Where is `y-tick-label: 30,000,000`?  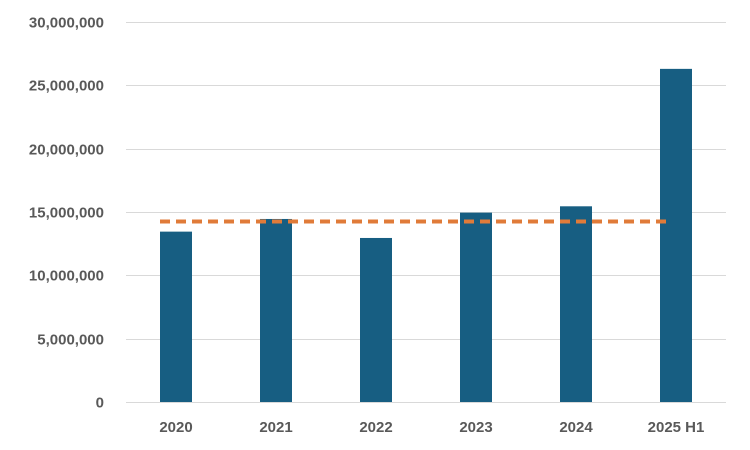
y-tick-label: 30,000,000 is located at coordinates (66, 23).